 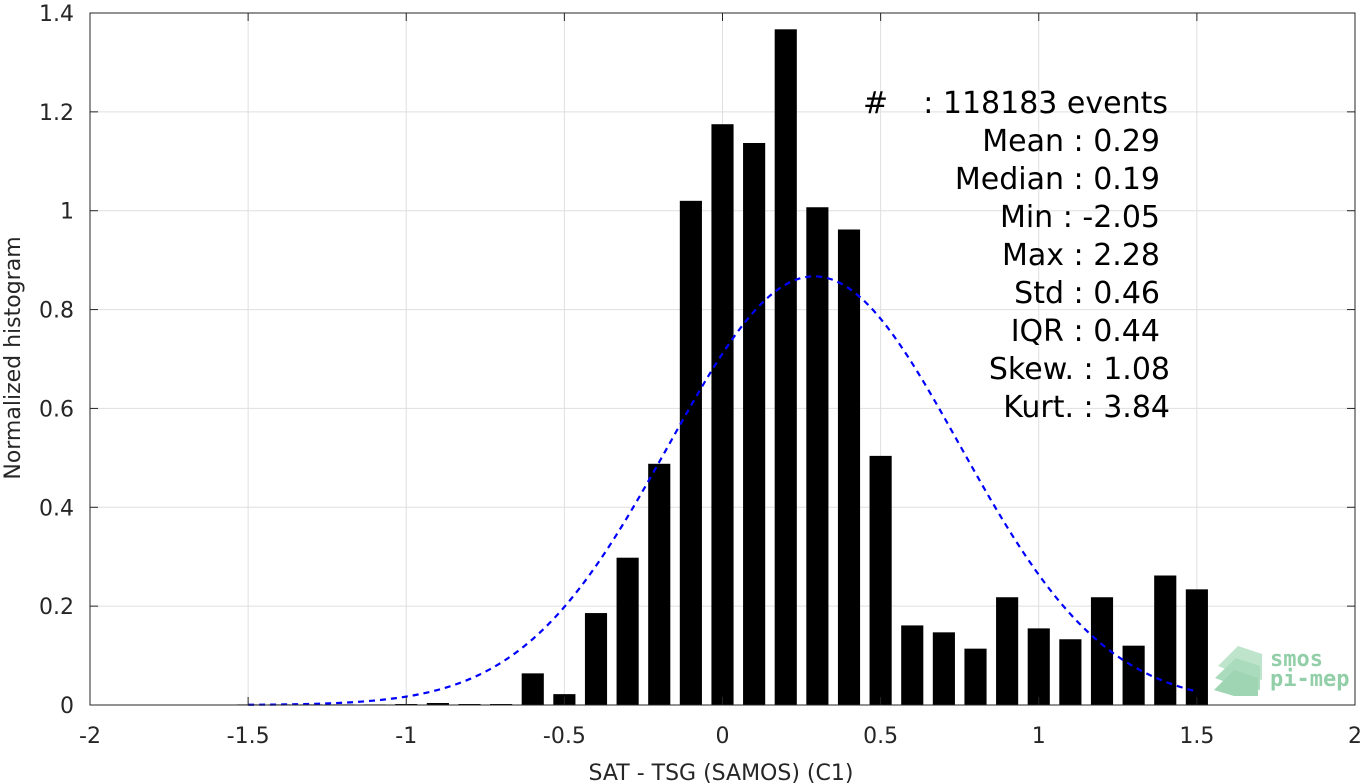 I want to click on x-tick-label: 1, so click(x=1039, y=736).